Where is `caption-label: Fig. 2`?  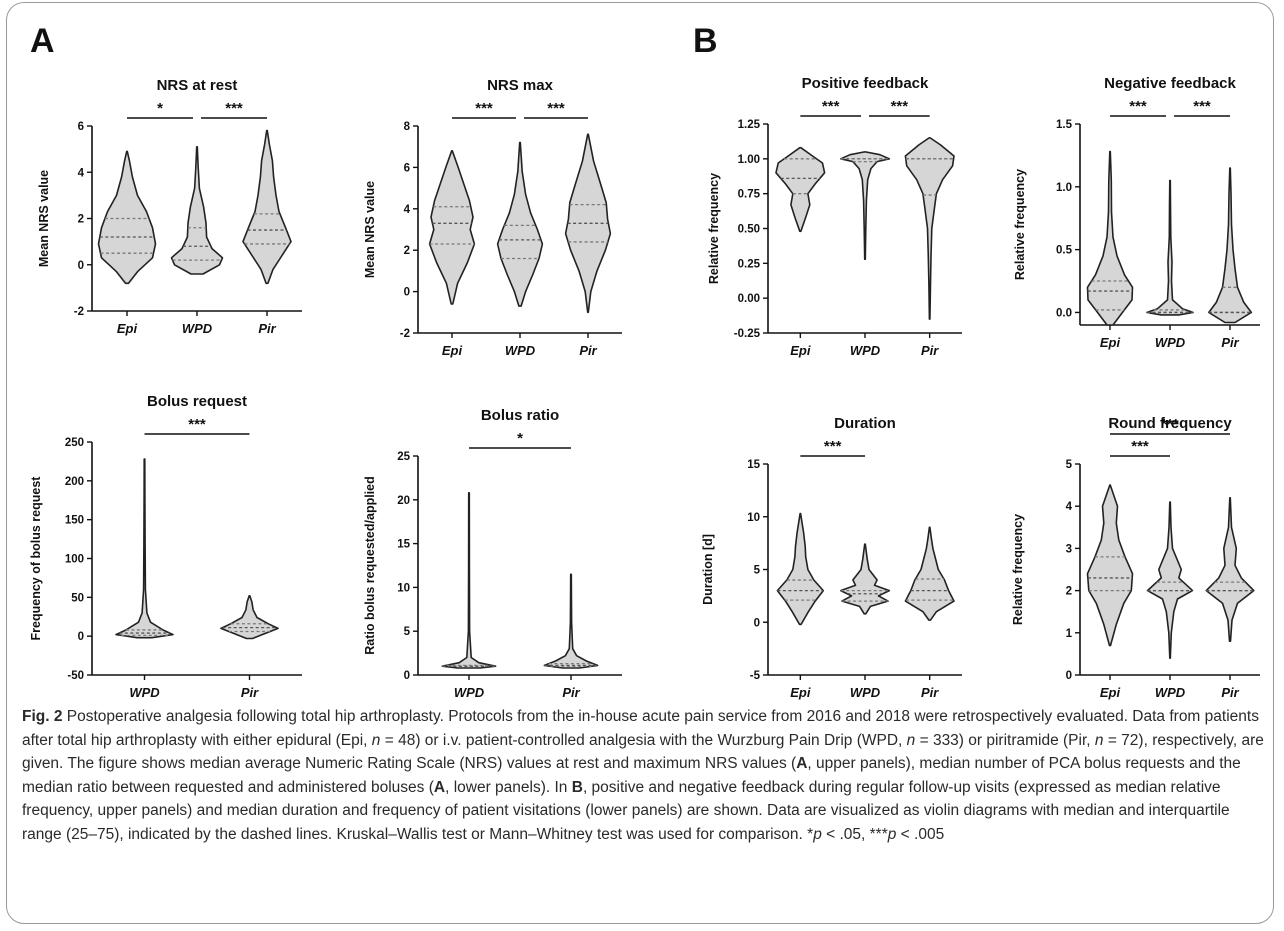 caption-label: Fig. 2 is located at coordinates (42, 716).